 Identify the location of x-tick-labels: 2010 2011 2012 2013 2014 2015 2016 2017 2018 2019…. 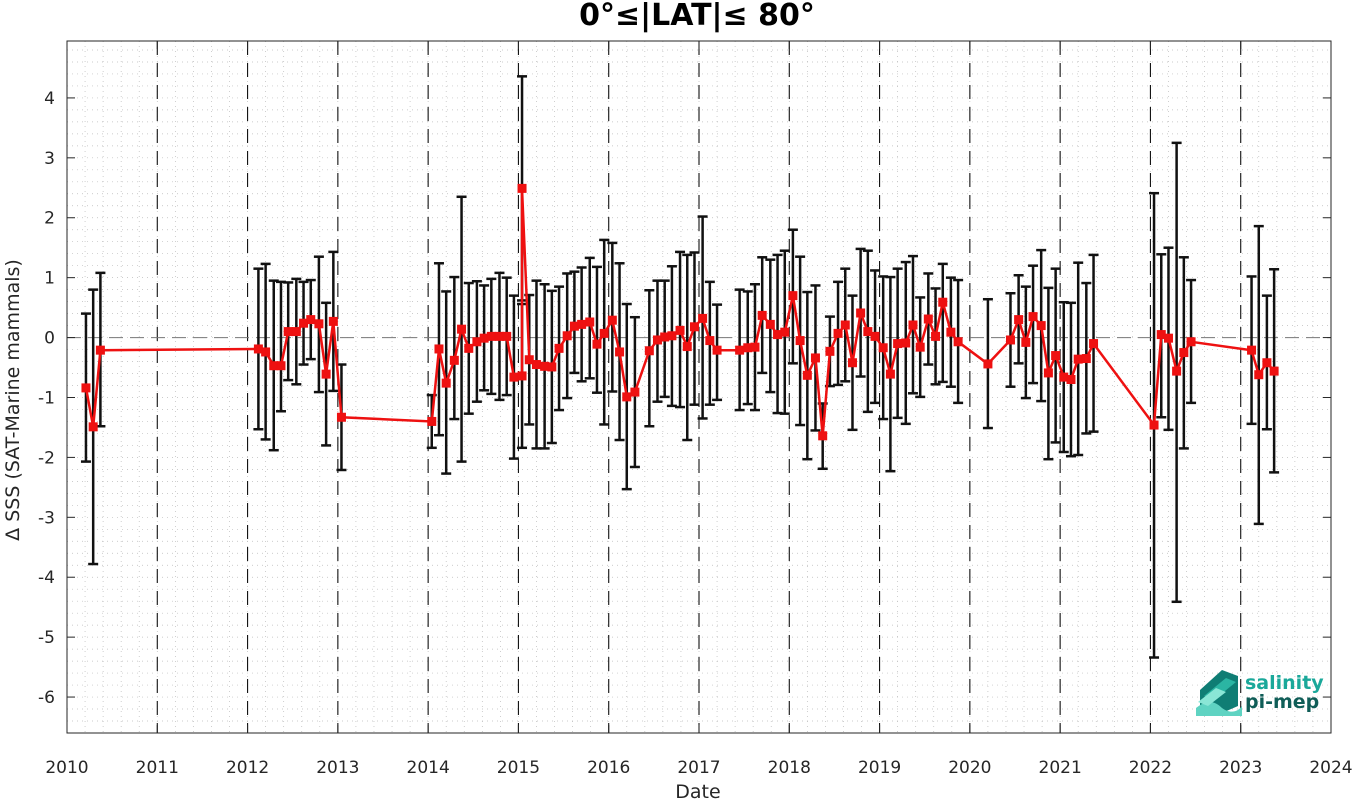
(698, 768).